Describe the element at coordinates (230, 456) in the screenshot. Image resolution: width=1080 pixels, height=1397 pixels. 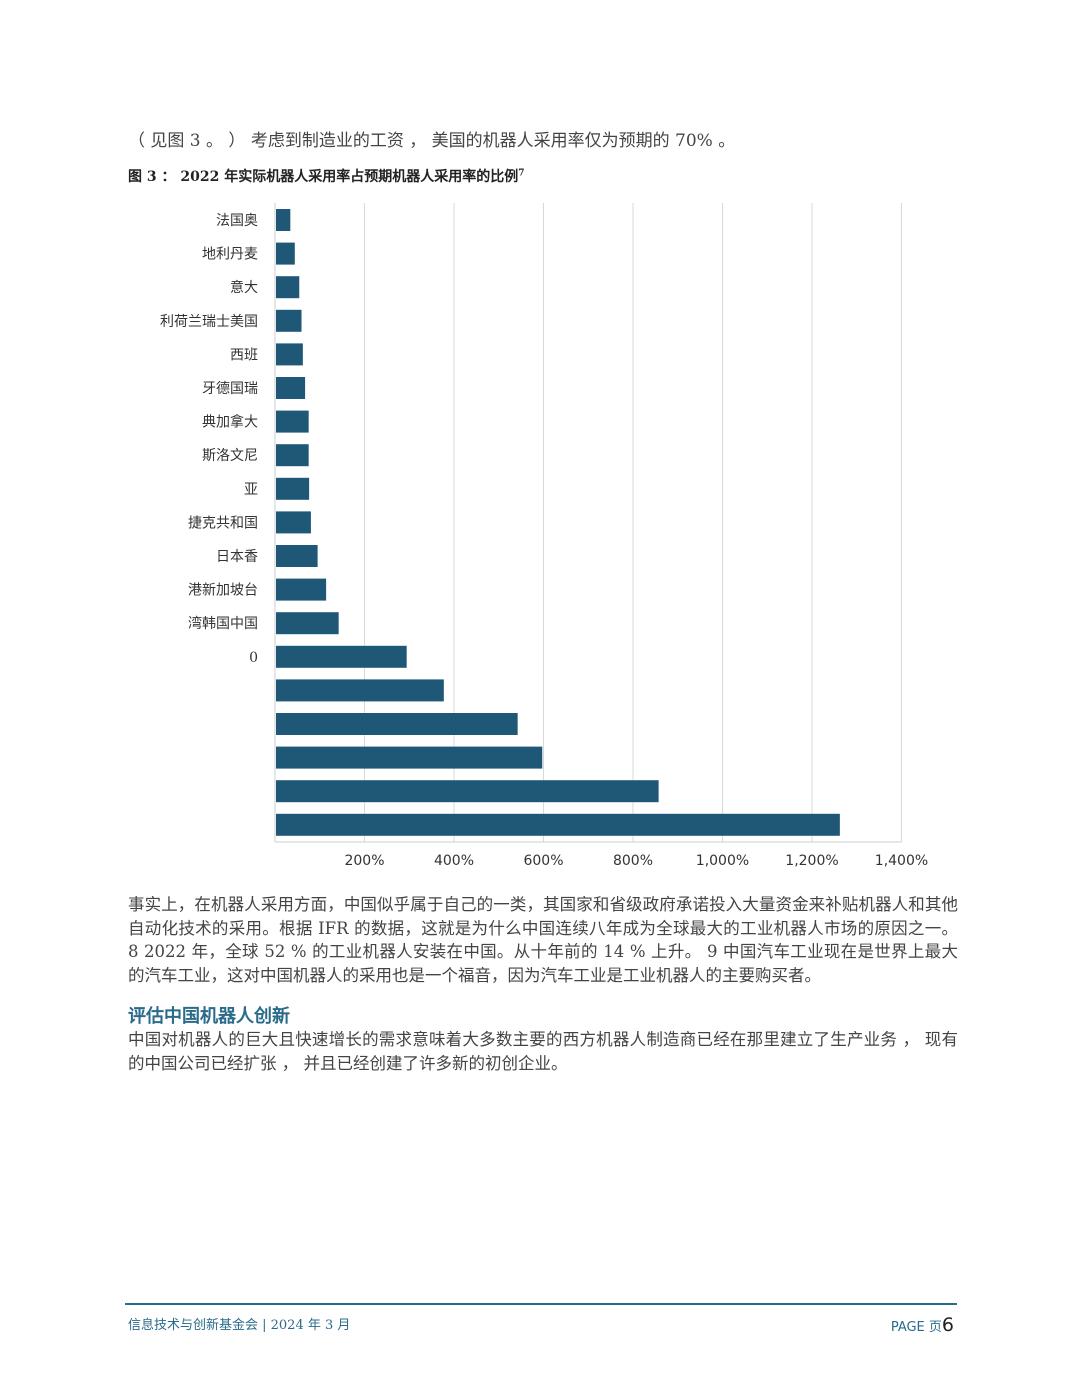
I see `category-label: 斯洛文尼` at that location.